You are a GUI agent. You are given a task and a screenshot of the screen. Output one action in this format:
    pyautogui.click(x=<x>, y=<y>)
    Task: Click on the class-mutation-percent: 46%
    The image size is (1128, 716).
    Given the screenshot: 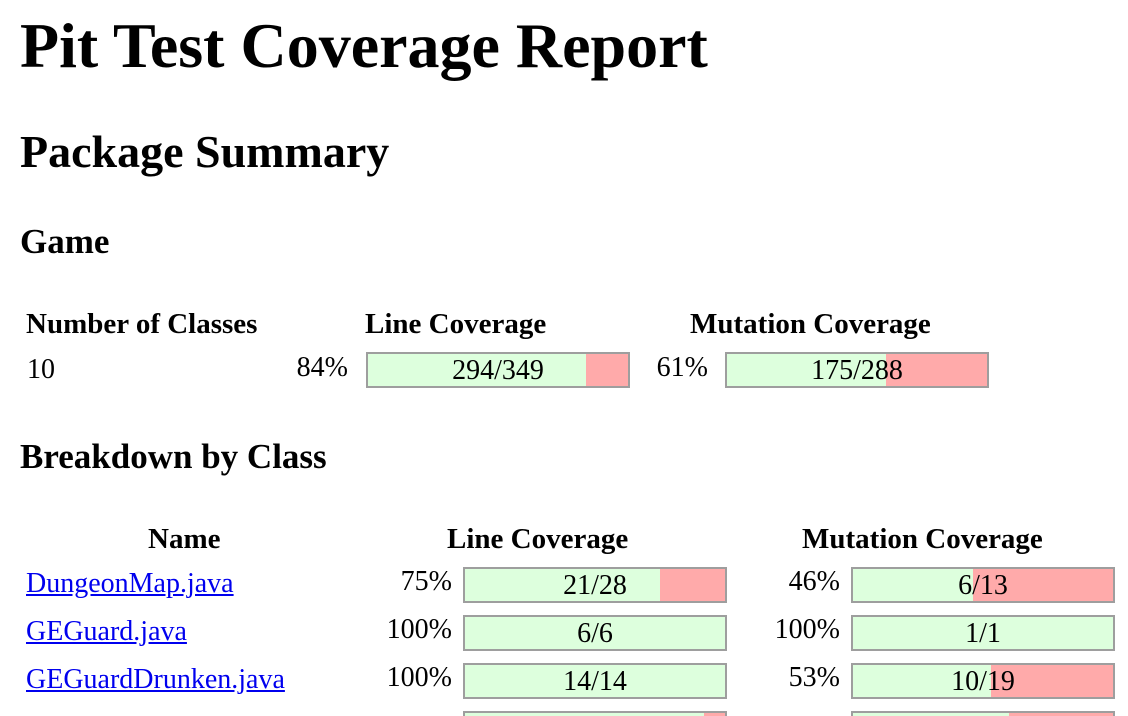 What is the action you would take?
    pyautogui.click(x=814, y=581)
    